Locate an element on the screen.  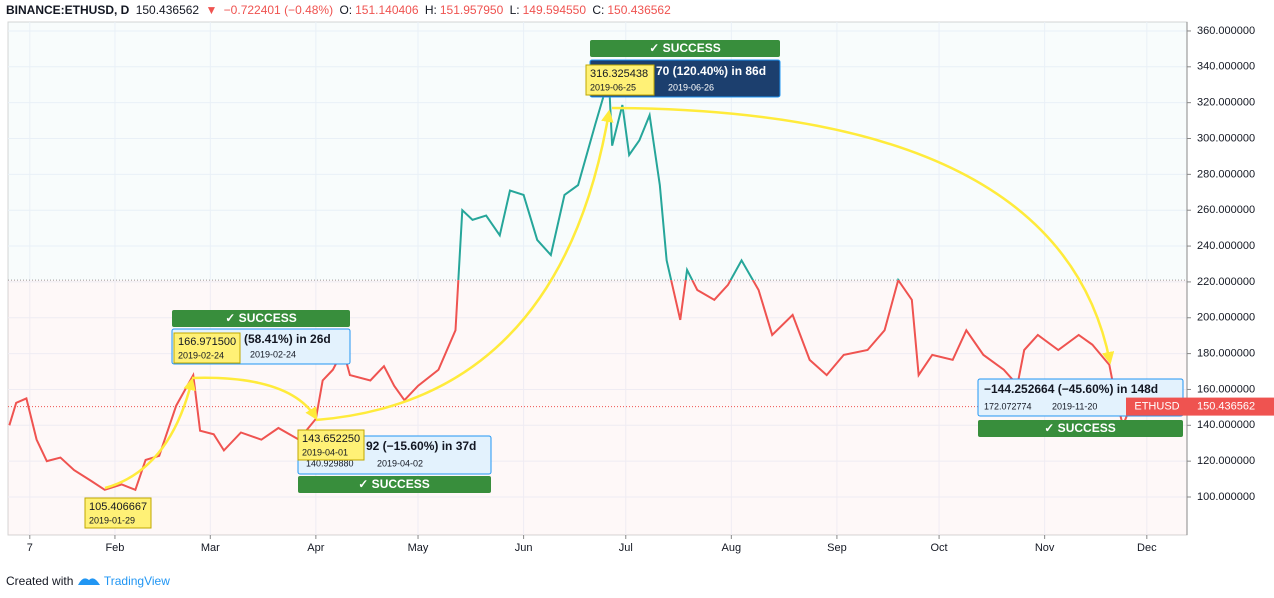
logo is located at coordinates (88, 581).